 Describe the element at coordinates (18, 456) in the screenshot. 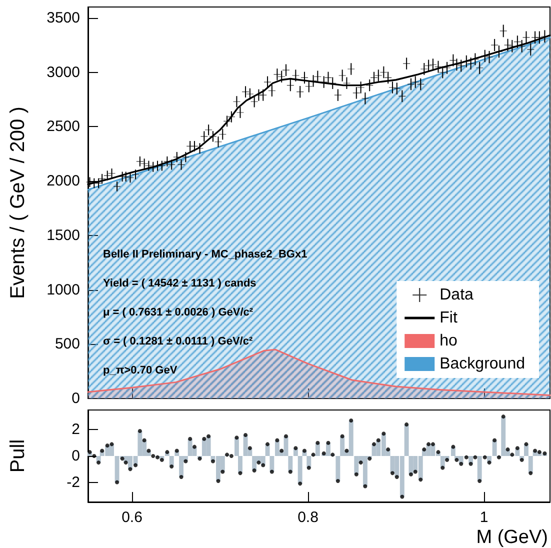

I see `y-axis-title: Pull` at that location.